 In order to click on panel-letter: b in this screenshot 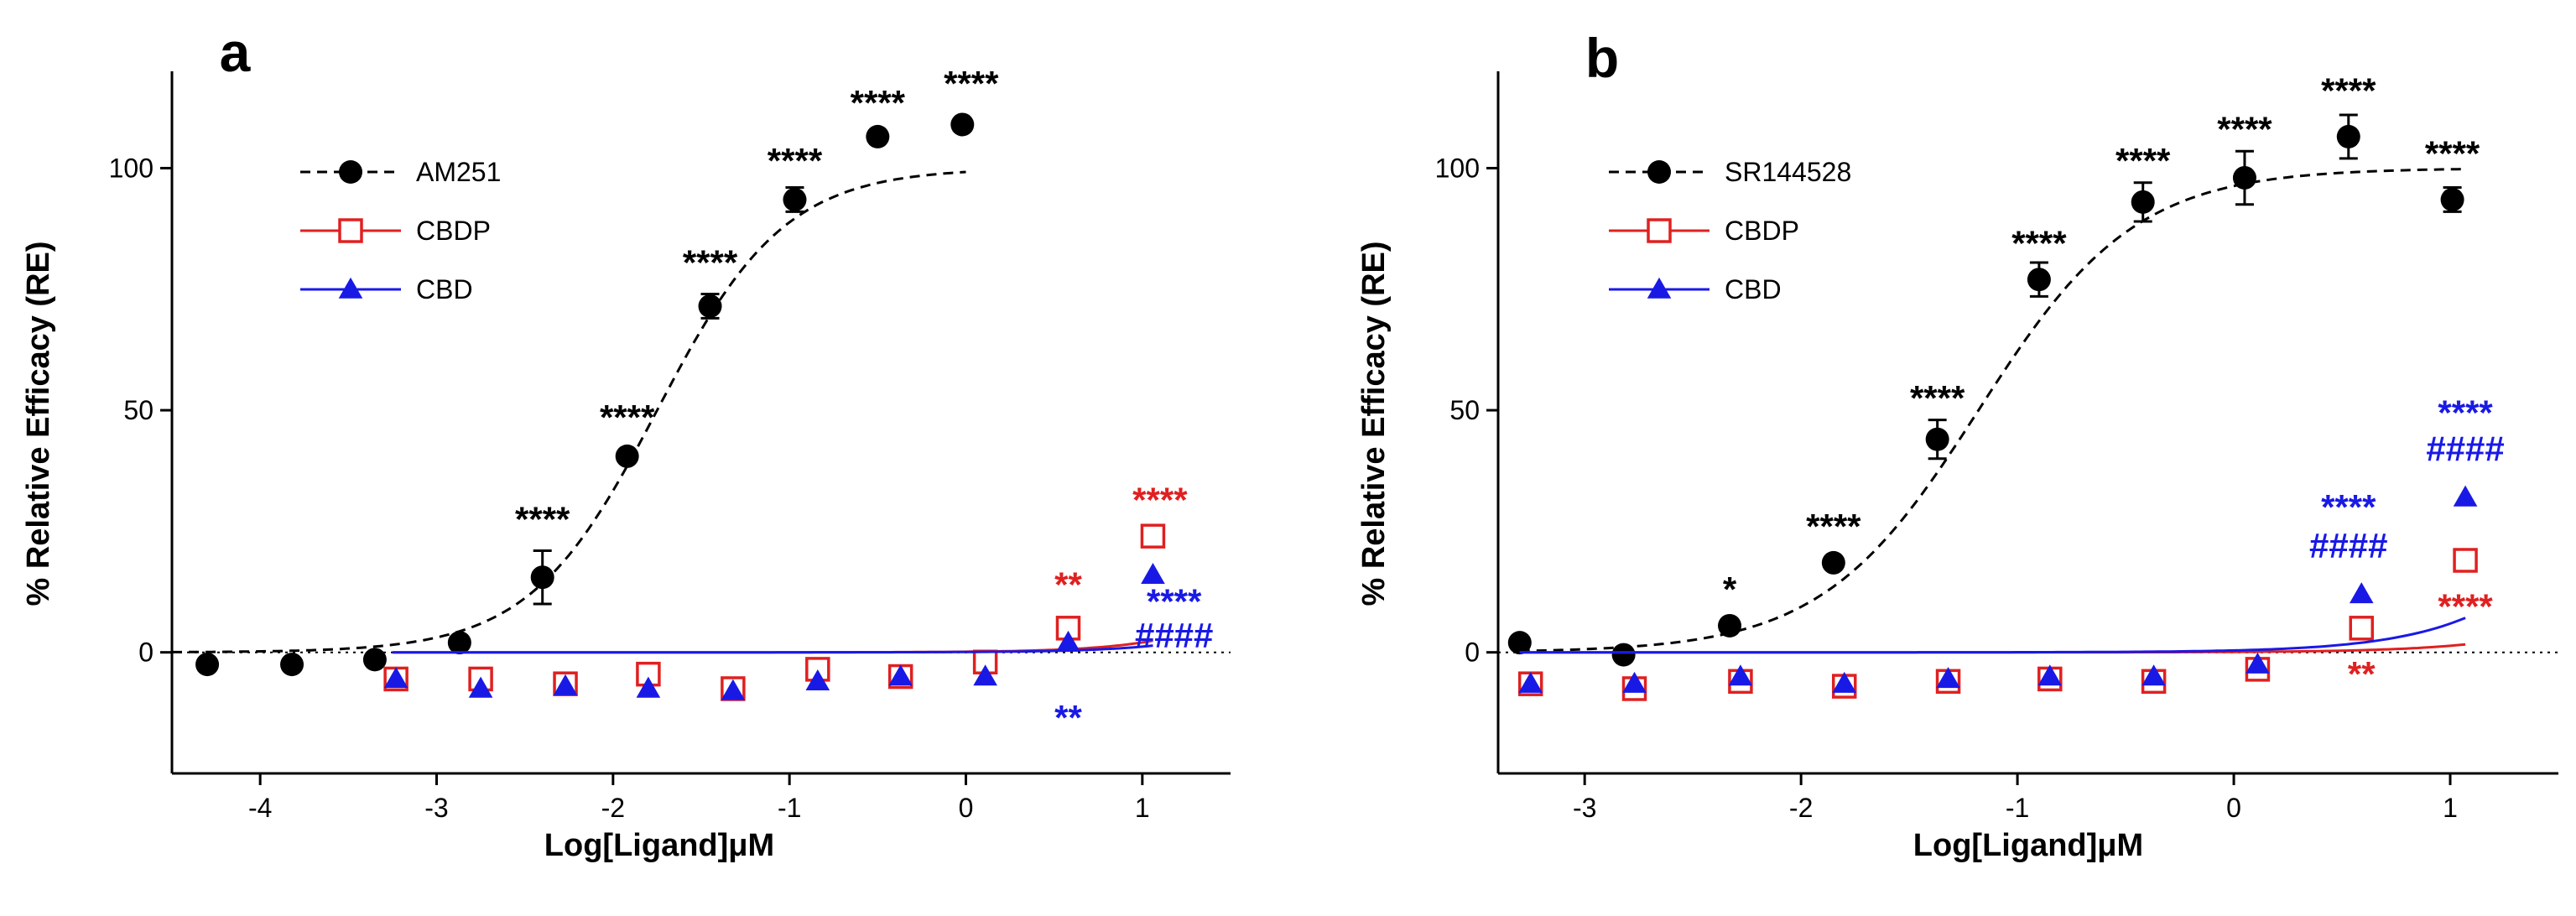, I will do `click(1602, 58)`.